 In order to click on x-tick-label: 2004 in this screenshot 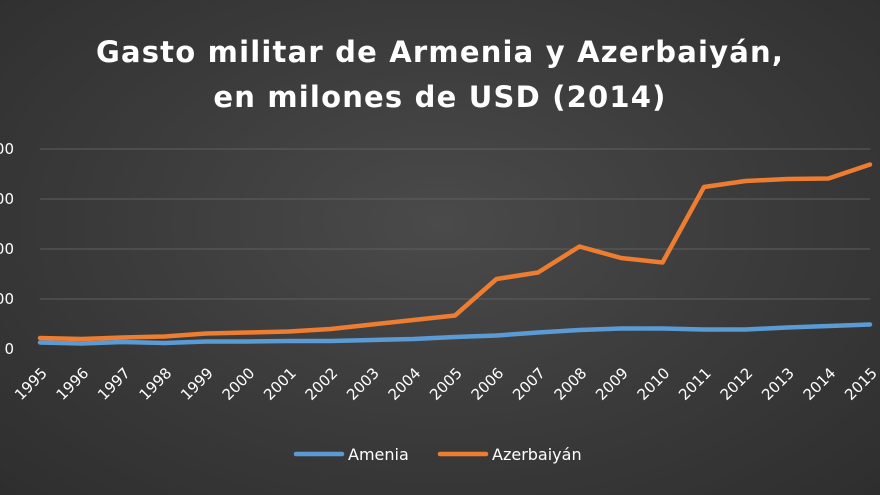, I will do `click(405, 384)`.